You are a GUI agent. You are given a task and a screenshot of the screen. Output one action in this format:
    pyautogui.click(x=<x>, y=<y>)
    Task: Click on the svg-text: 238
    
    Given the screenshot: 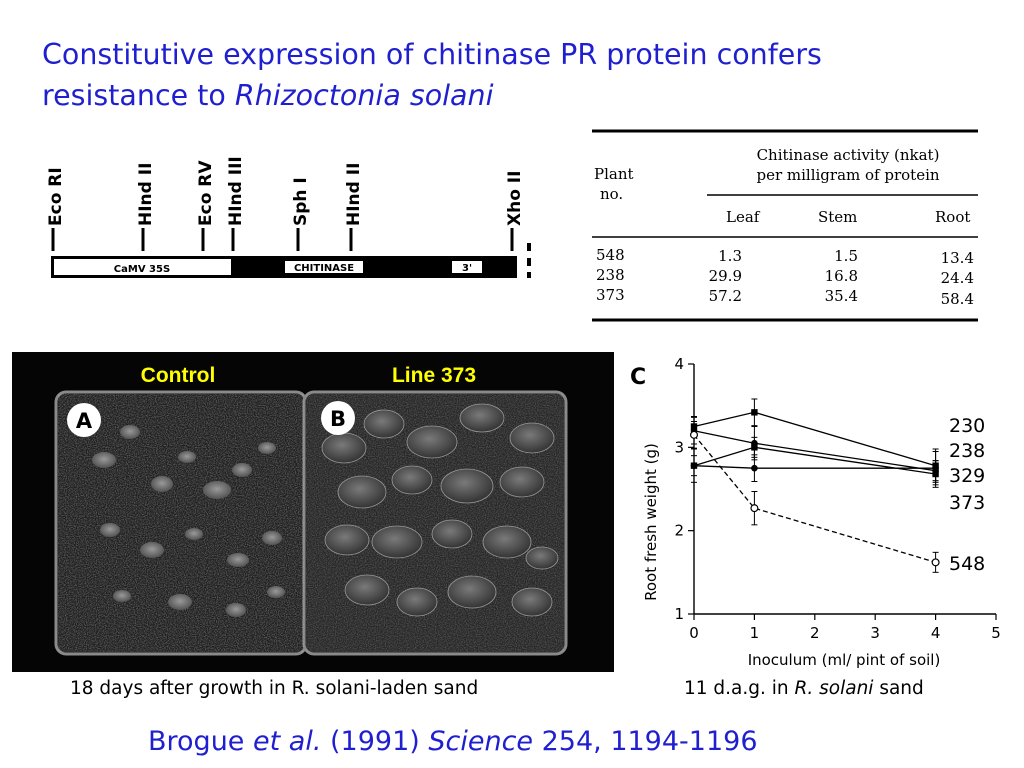 What is the action you would take?
    pyautogui.click(x=610, y=275)
    